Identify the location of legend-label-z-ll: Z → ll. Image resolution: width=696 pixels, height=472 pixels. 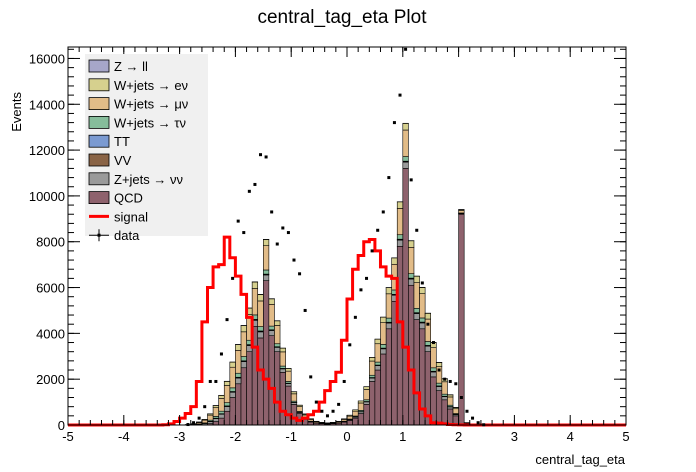
(131, 66).